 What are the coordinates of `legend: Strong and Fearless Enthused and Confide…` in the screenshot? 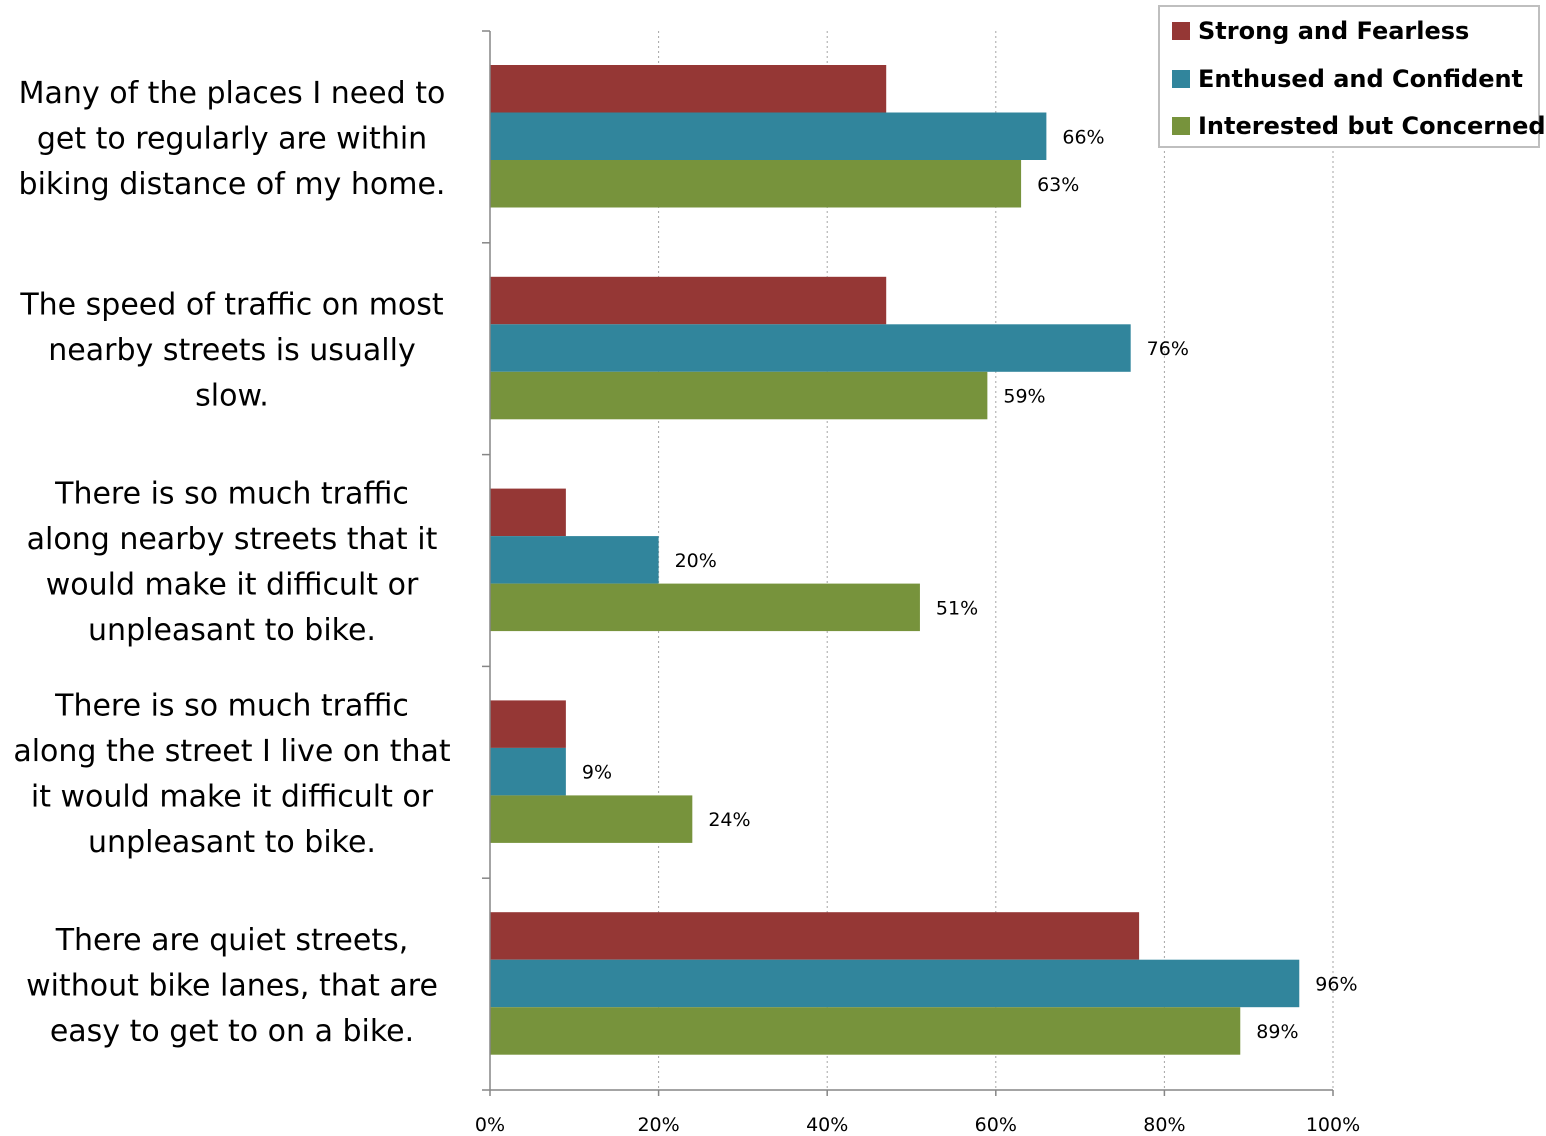 It's located at (1352, 76).